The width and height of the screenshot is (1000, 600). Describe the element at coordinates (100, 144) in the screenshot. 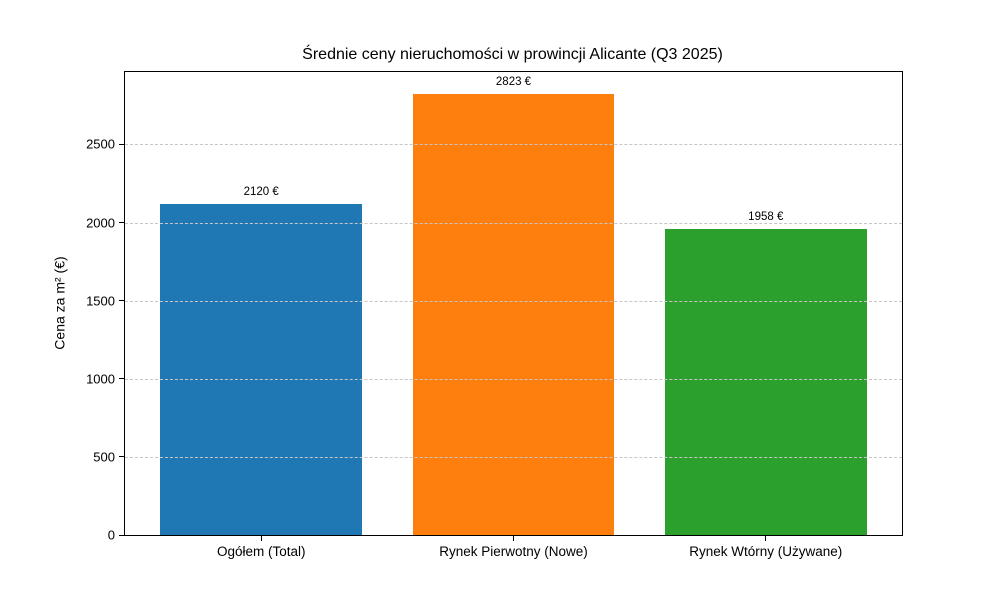

I see `y-tick-label: 2500` at that location.